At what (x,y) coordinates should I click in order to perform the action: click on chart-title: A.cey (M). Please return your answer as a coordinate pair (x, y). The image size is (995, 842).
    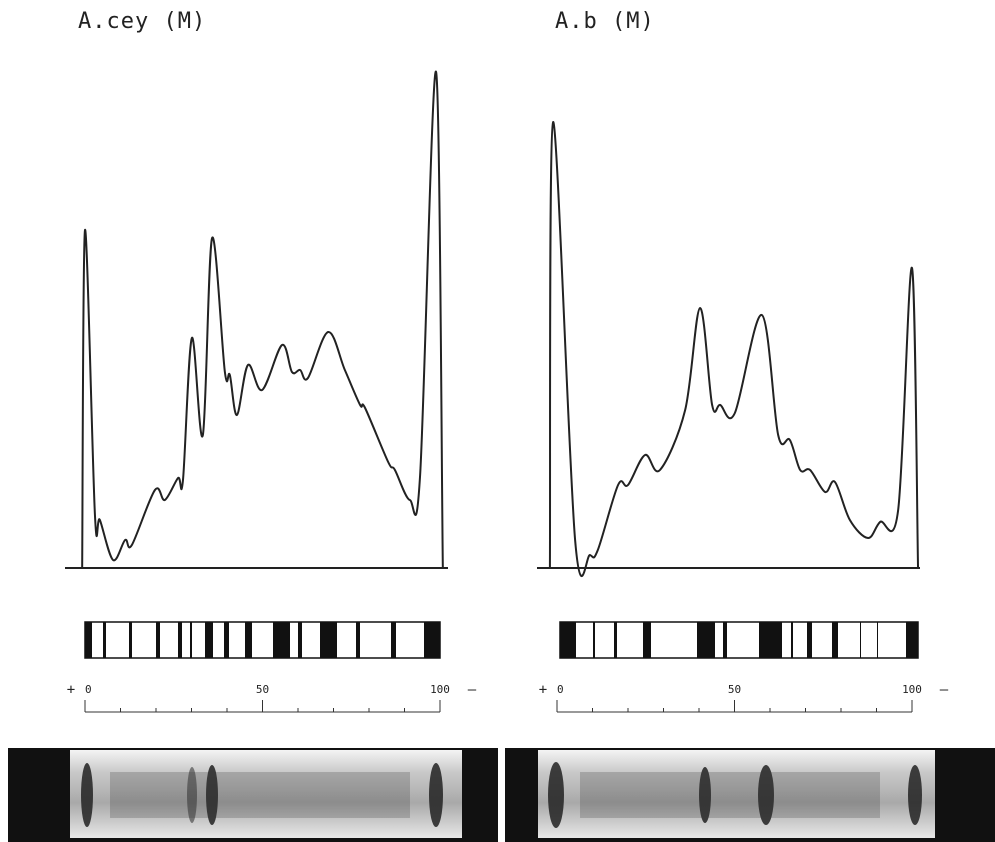
    Looking at the image, I should click on (142, 21).